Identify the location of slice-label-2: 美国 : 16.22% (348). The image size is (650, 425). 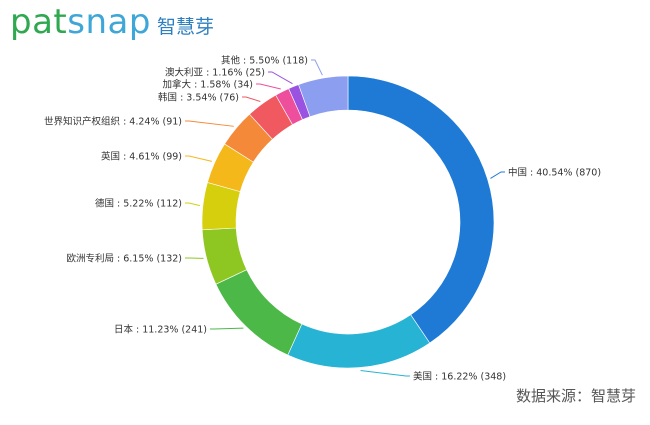
(459, 377).